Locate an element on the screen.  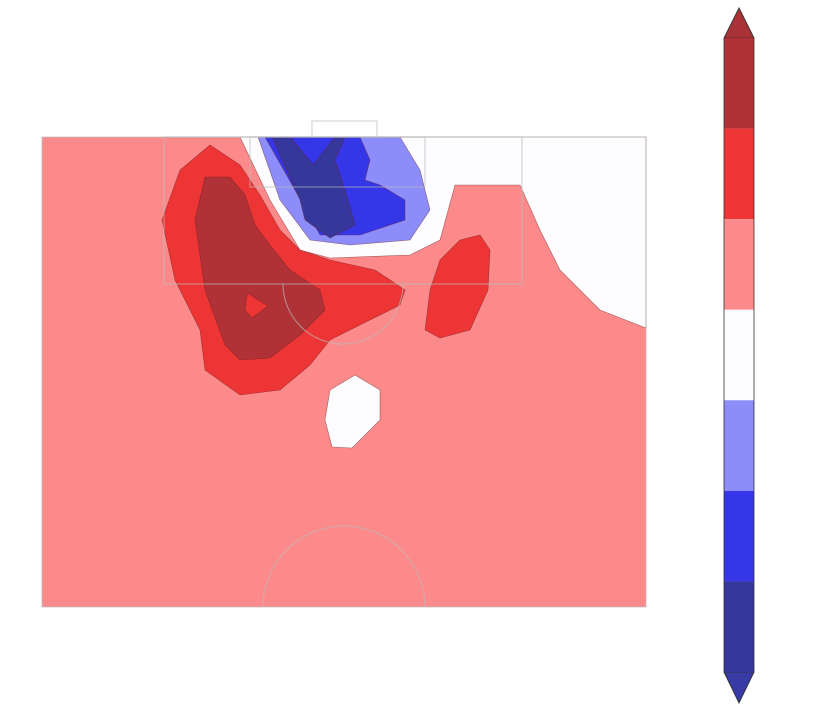
colorbar-outline is located at coordinates (739, 355).